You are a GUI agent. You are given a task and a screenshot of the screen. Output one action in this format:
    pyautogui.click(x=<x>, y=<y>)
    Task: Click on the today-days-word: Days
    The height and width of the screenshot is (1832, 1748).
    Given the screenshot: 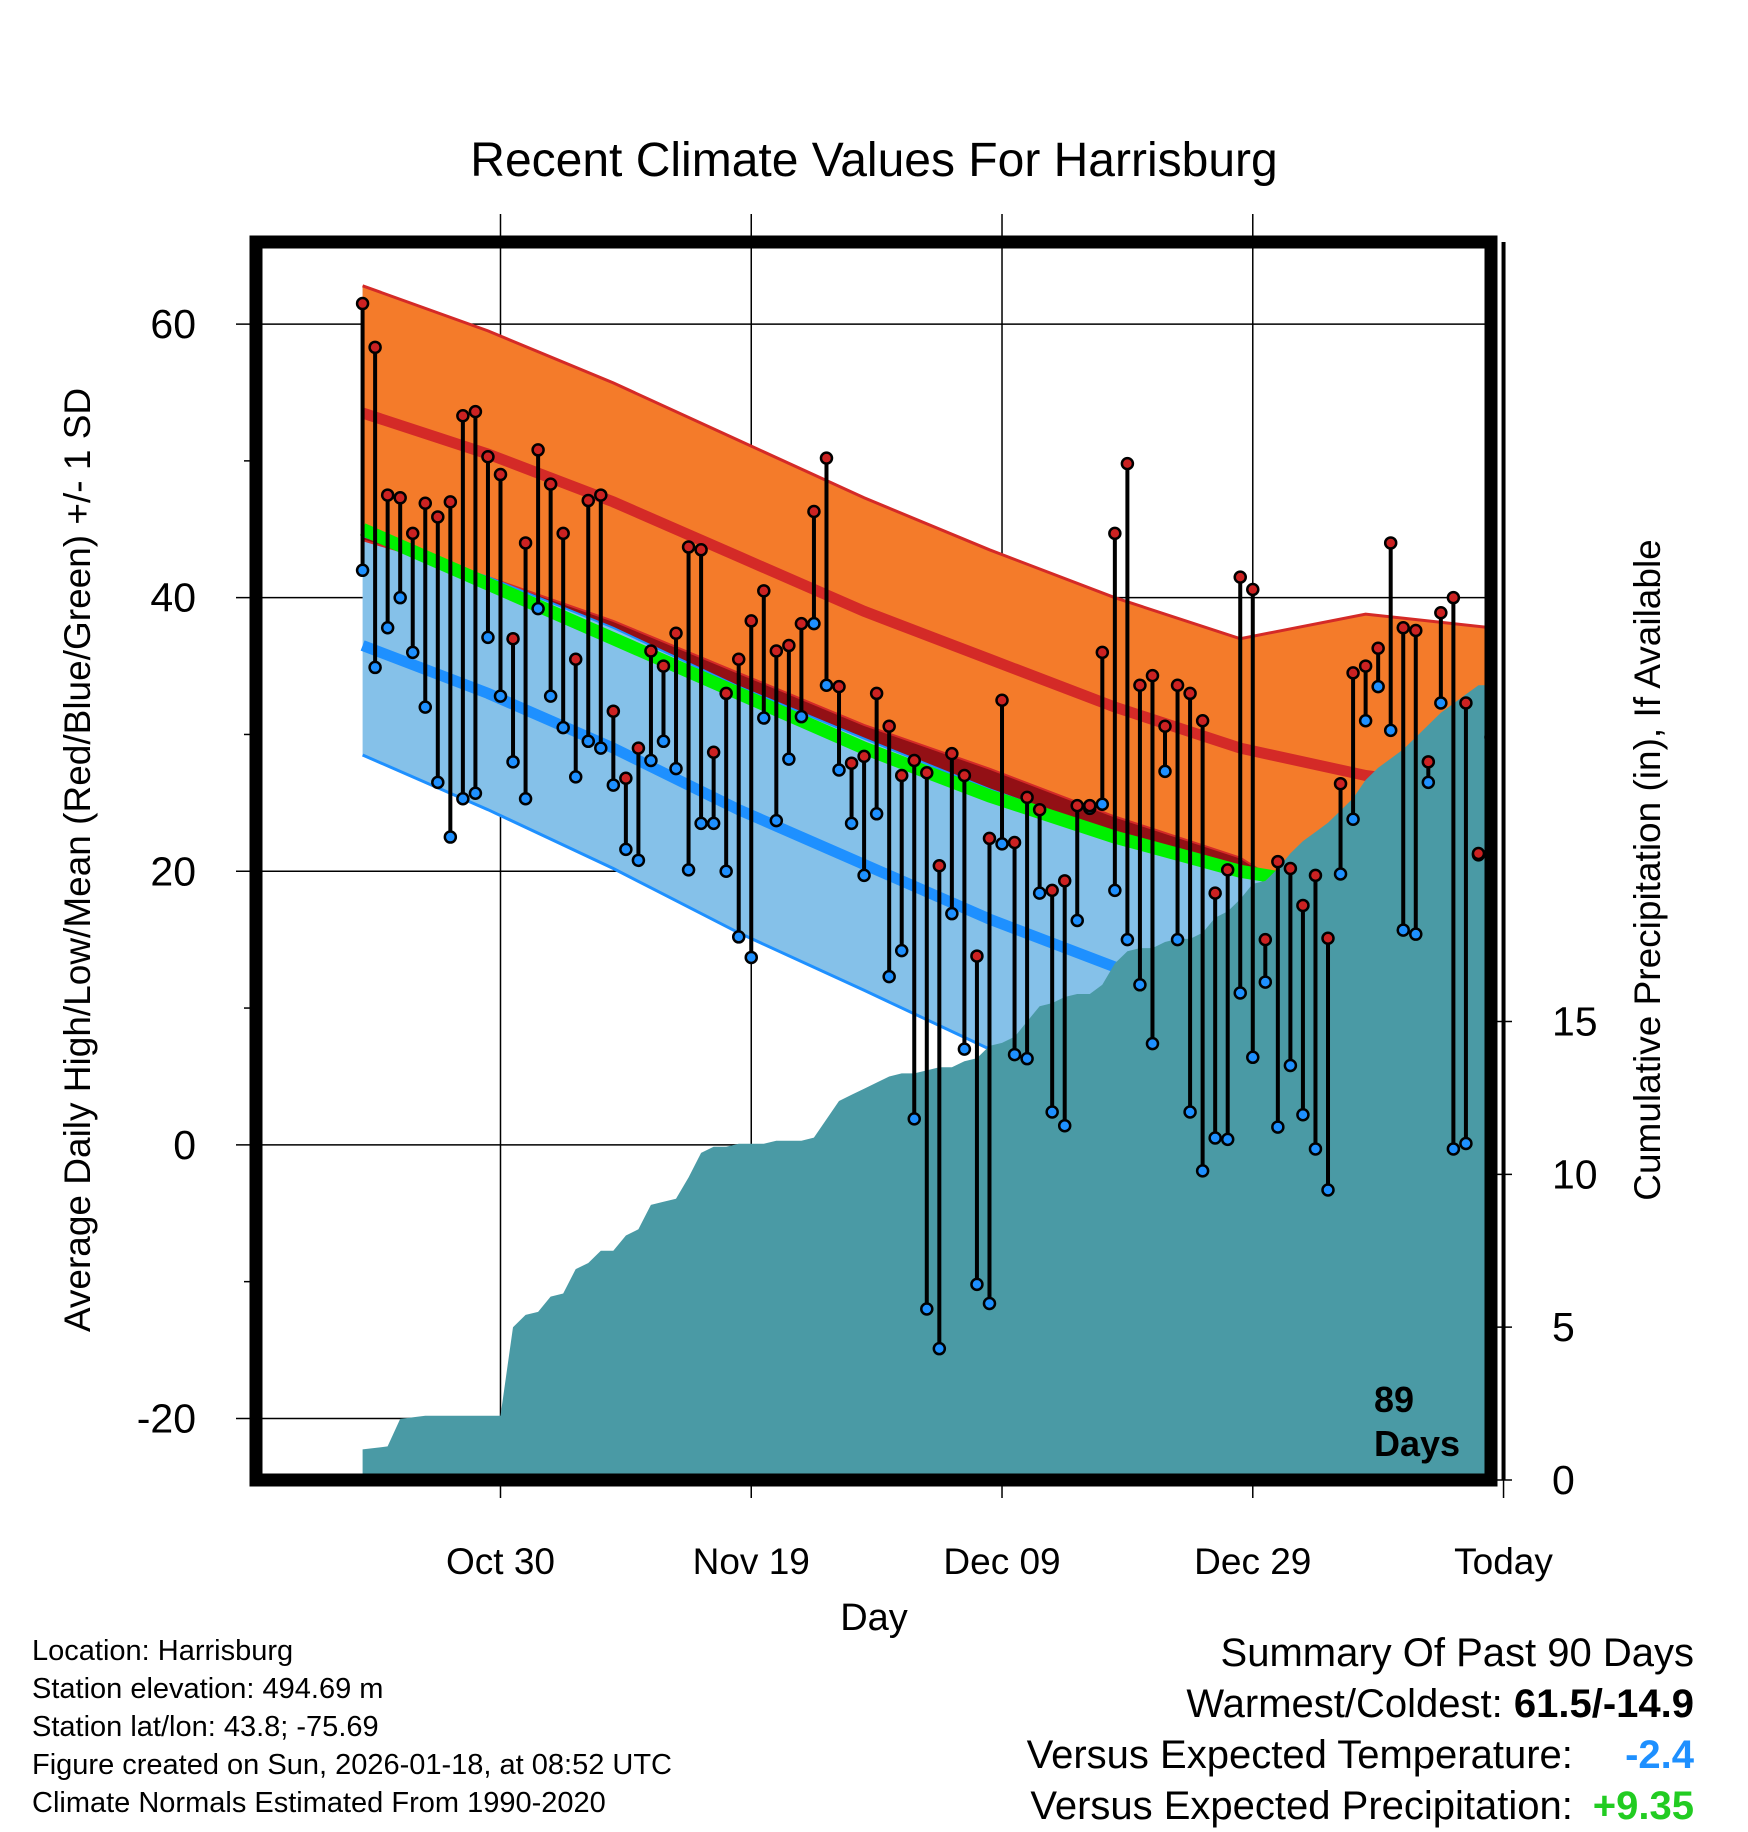 What is the action you would take?
    pyautogui.click(x=1417, y=1443)
    